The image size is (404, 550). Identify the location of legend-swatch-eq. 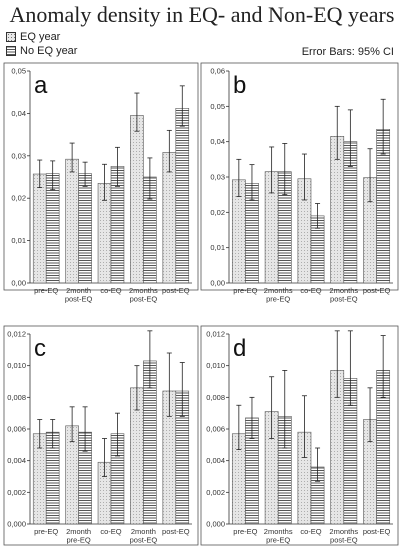
(11, 37).